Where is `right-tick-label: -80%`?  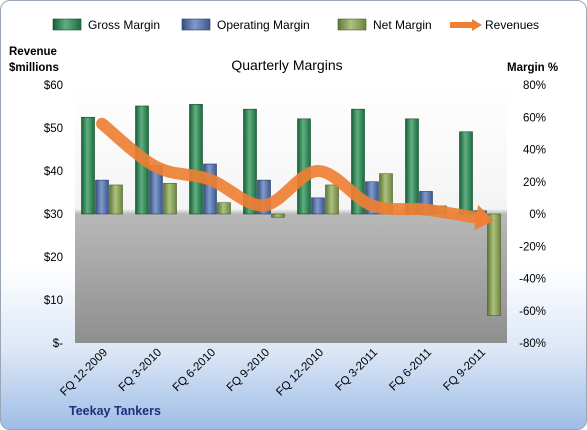
right-tick-label: -80% is located at coordinates (532, 344).